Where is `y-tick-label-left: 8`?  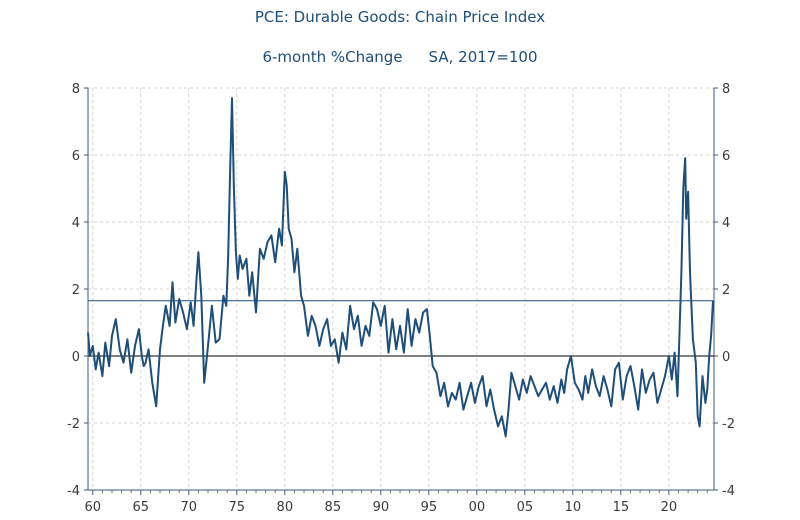 y-tick-label-left: 8 is located at coordinates (76, 89).